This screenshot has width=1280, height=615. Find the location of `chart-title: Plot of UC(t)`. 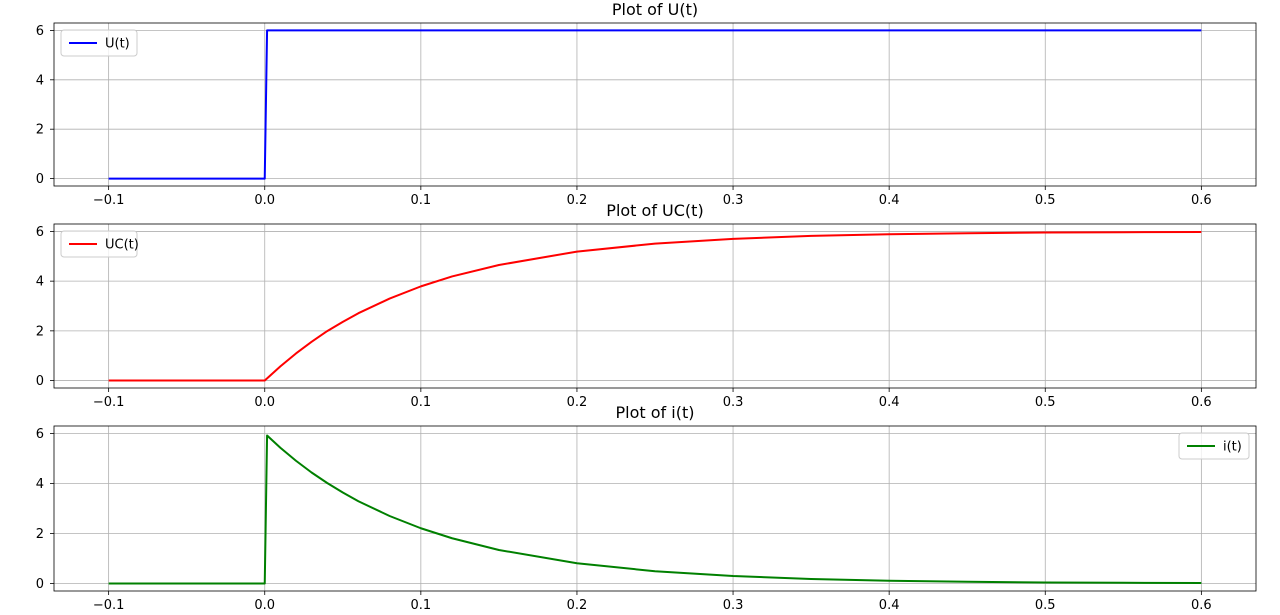

chart-title: Plot of UC(t) is located at coordinates (654, 210).